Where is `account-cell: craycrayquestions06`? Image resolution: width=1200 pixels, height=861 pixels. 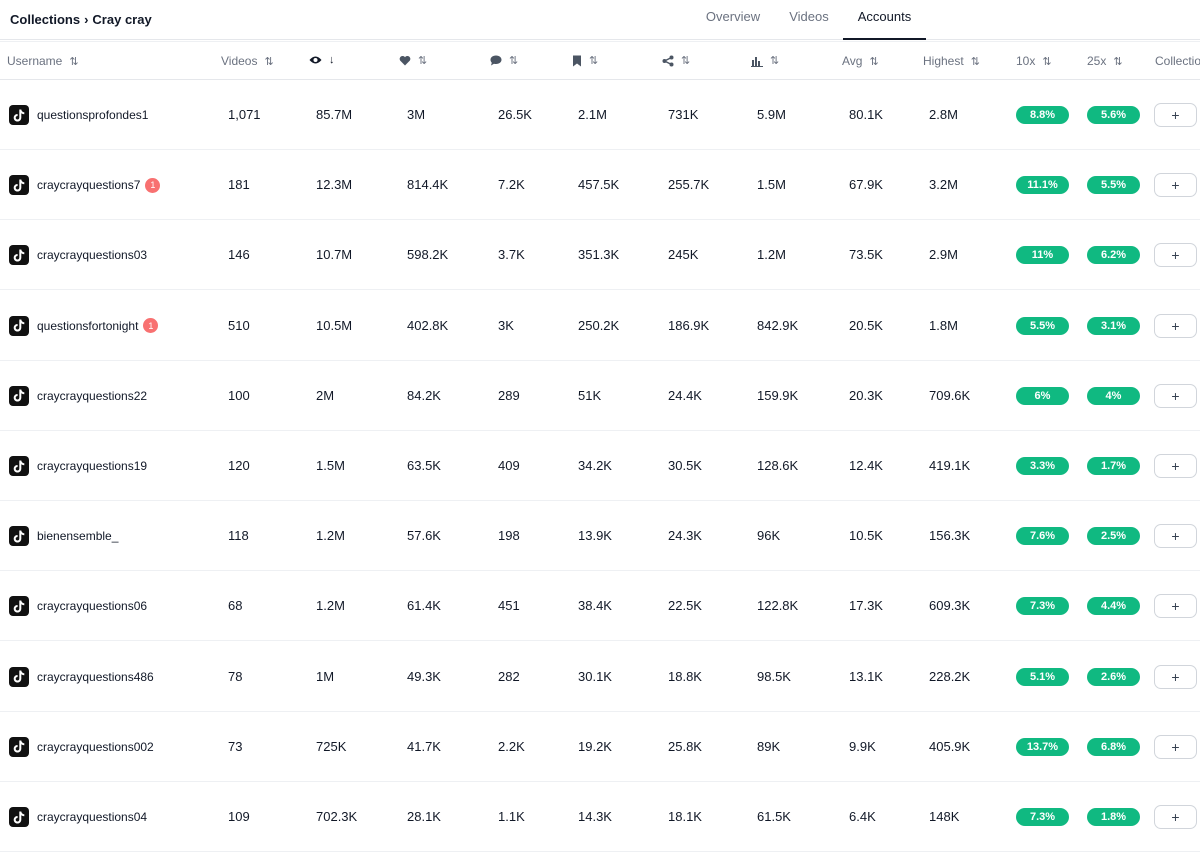 account-cell: craycrayquestions06 is located at coordinates (78, 606).